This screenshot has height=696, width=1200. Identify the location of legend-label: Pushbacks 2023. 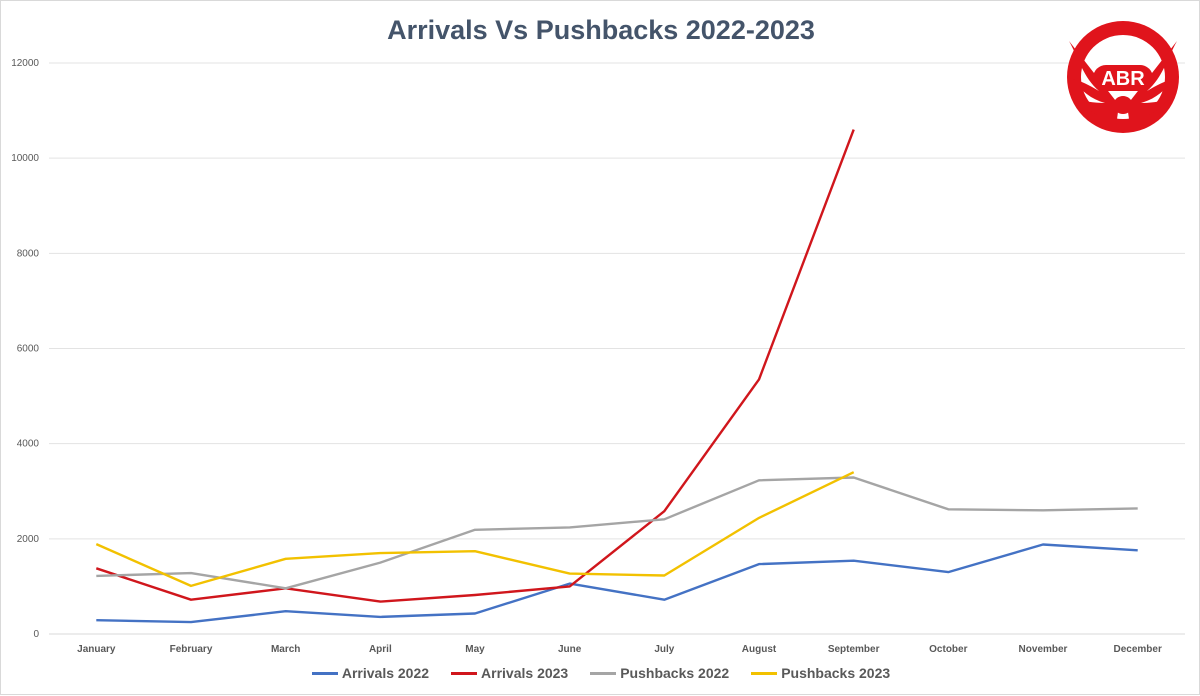
(836, 673).